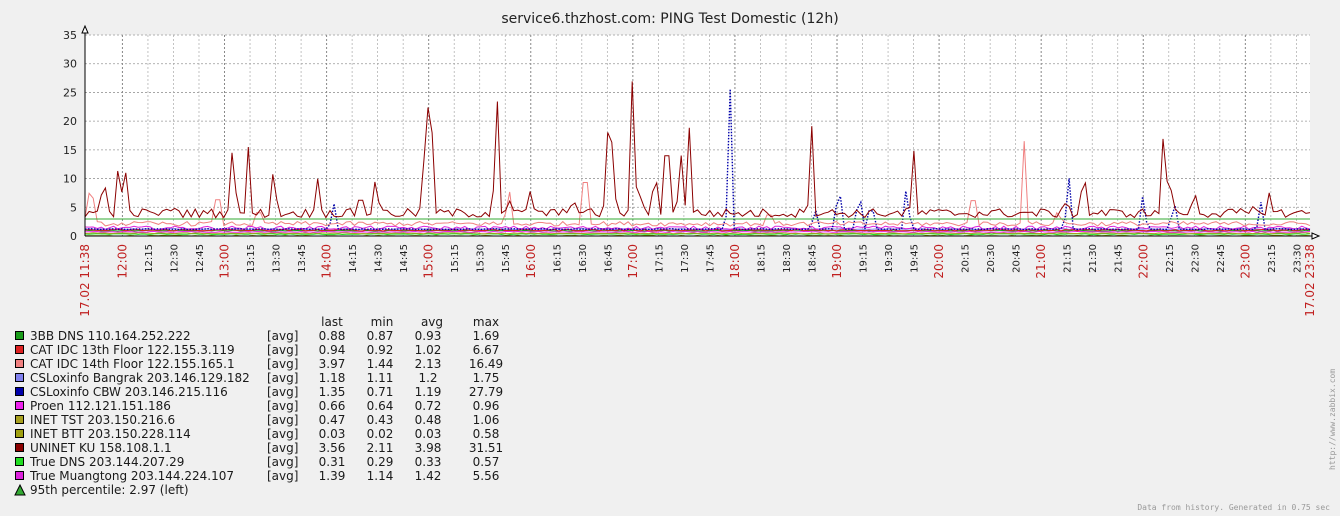 The image size is (1340, 516). What do you see at coordinates (380, 364) in the screenshot?
I see `legend-min: 1.44` at bounding box center [380, 364].